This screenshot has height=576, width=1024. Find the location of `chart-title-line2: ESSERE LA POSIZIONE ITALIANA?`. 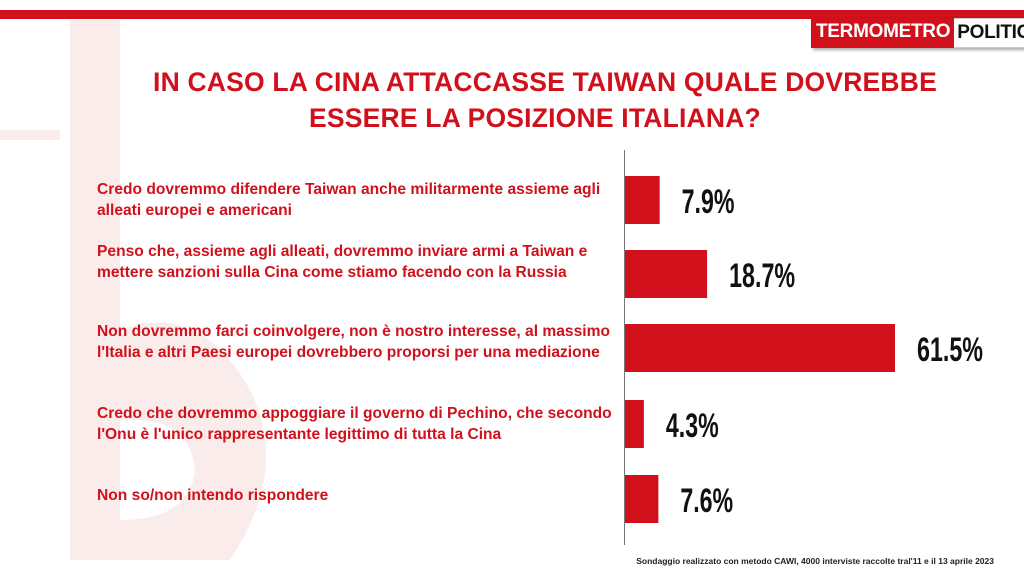

chart-title-line2: ESSERE LA POSIZIONE ITALIANA? is located at coordinates (535, 118).